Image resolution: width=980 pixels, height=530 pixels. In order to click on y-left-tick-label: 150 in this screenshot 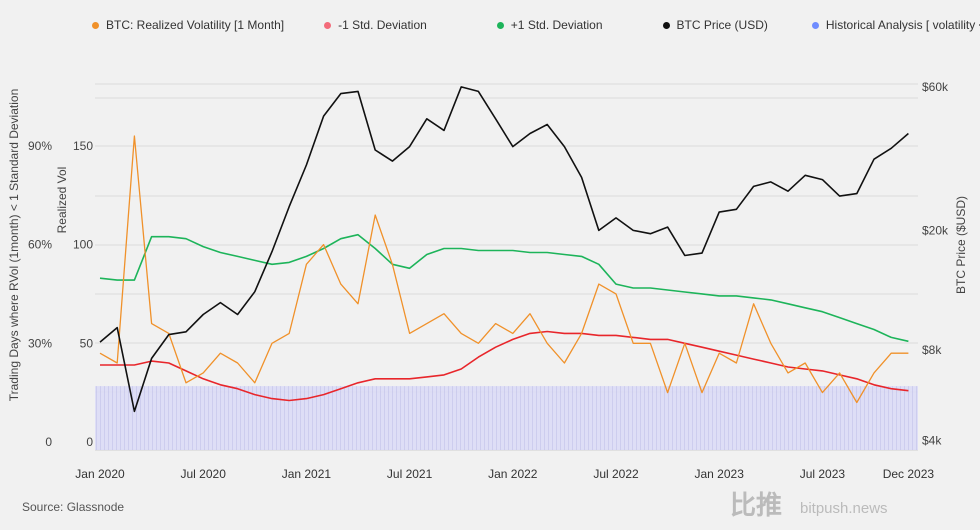, I will do `click(83, 146)`.